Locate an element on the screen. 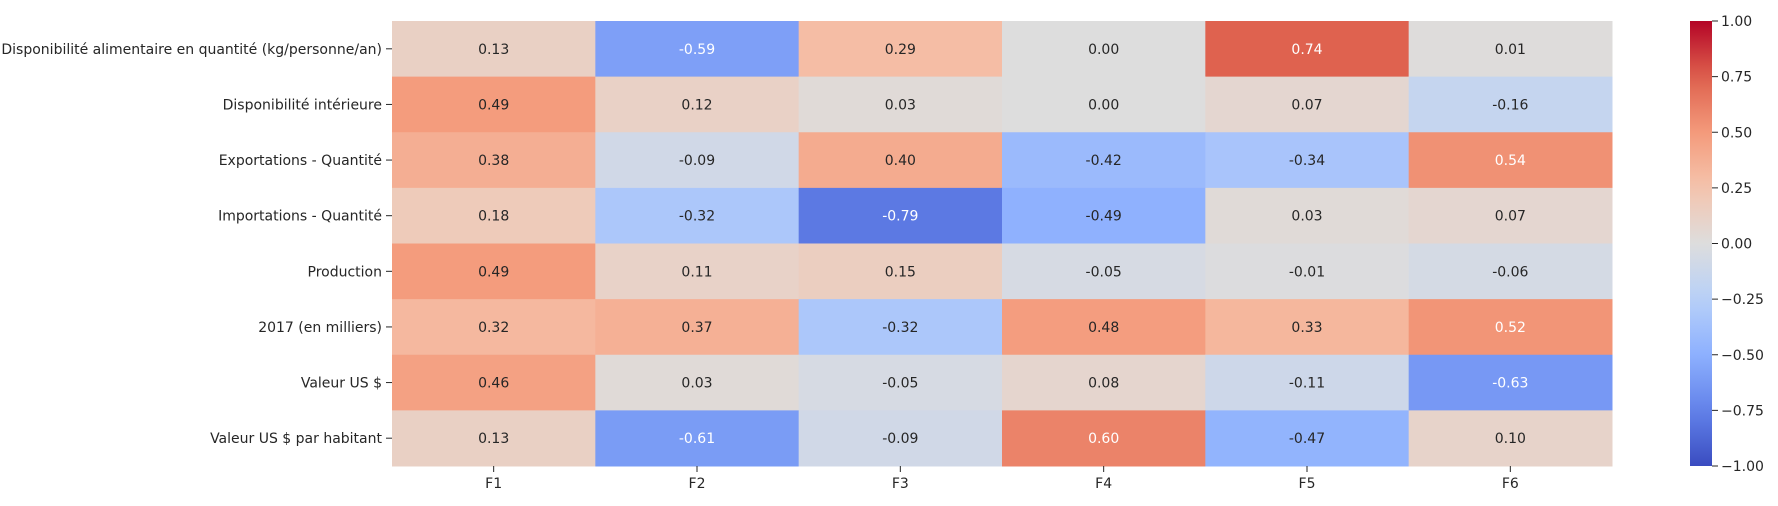  cell-value-label: 0.48 is located at coordinates (1103, 328).